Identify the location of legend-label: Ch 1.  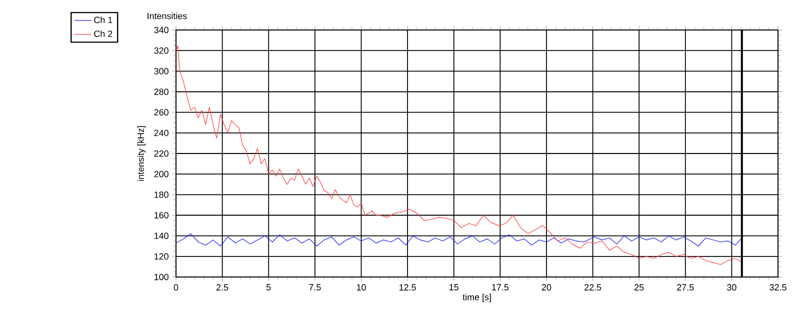
(103, 20).